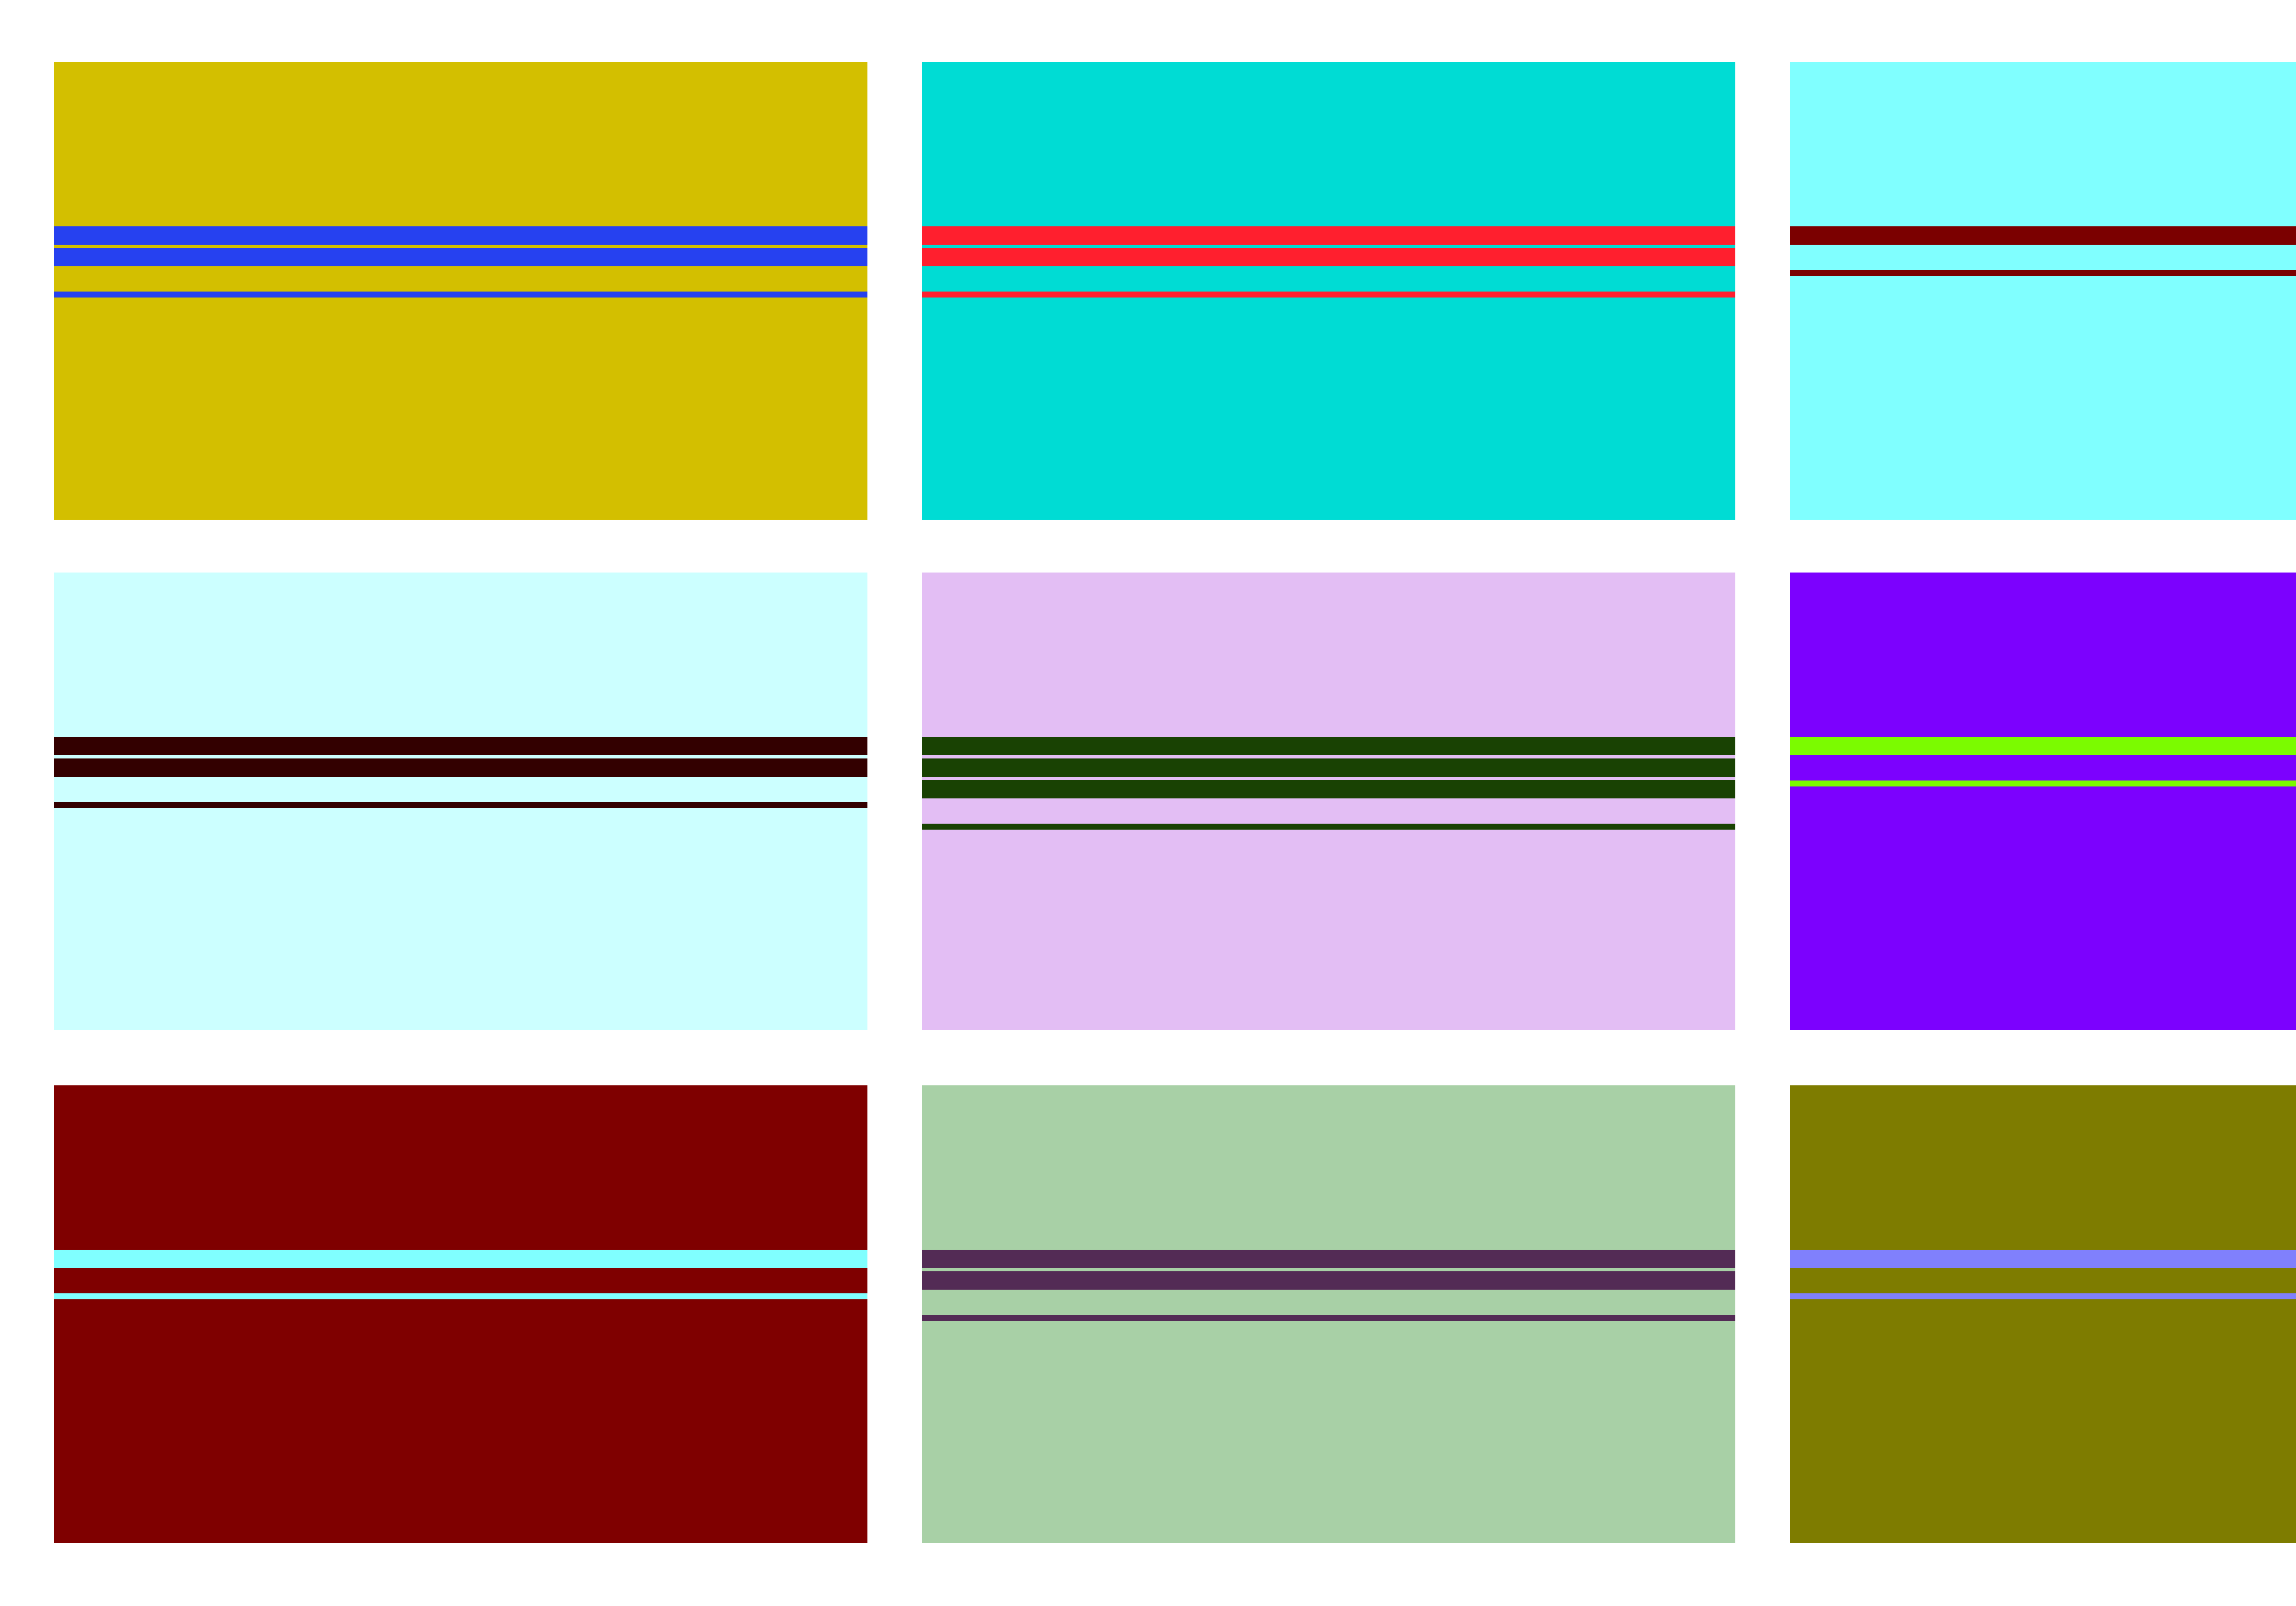 The width and height of the screenshot is (2296, 1606). Describe the element at coordinates (1328, 801) in the screenshot. I see `panel-middle-center` at that location.